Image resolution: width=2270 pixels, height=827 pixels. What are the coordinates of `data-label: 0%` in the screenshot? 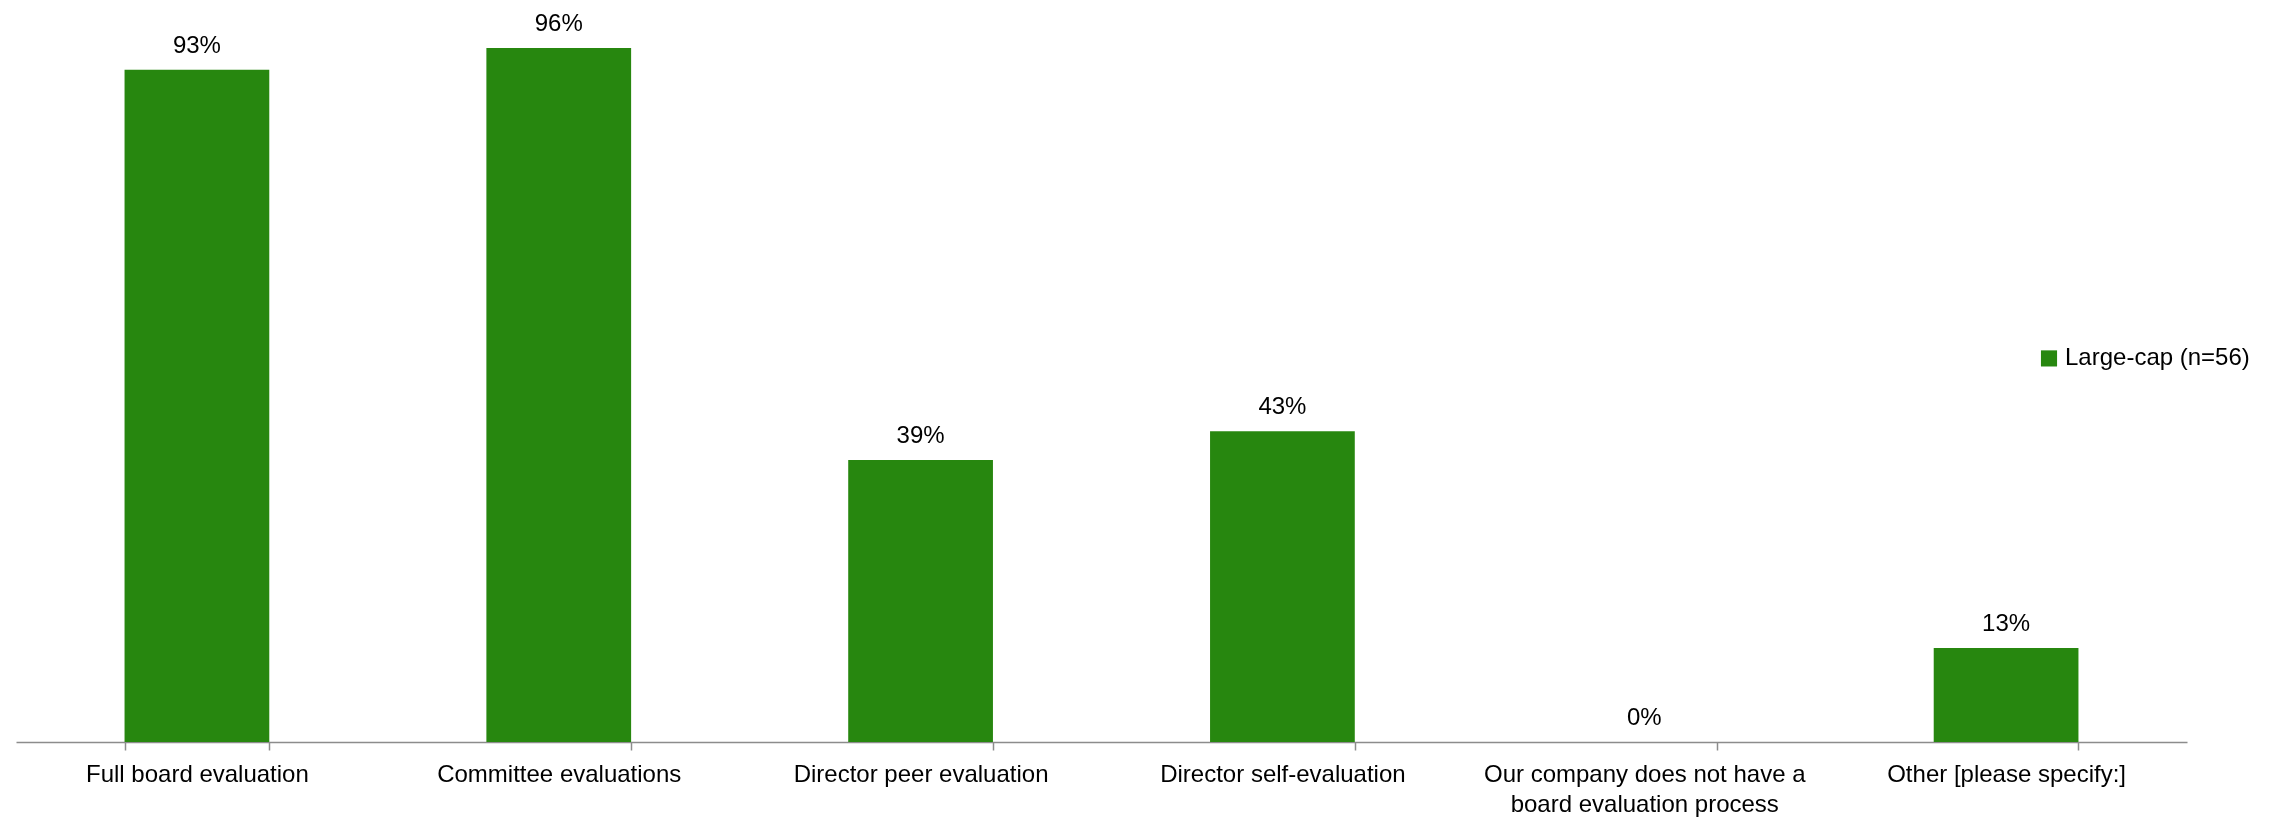 It's located at (1644, 716).